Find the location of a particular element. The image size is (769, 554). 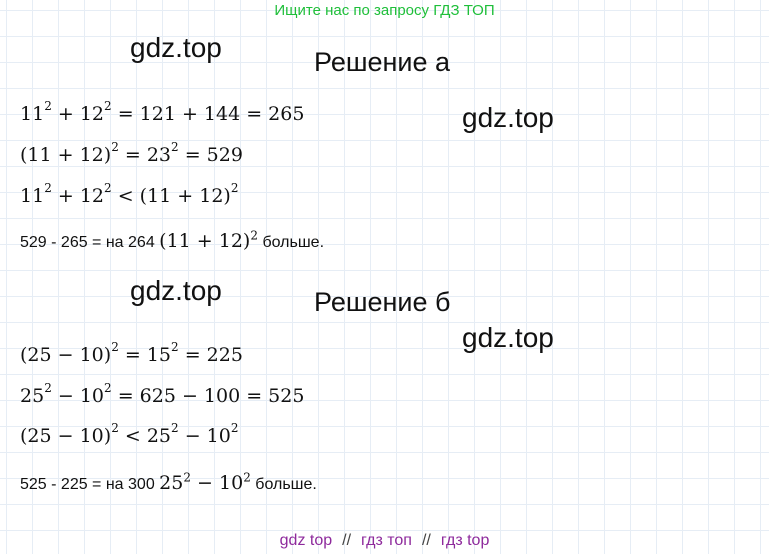

math-line-b3: (25 − 10)2 < 252 − 102 is located at coordinates (129, 434).